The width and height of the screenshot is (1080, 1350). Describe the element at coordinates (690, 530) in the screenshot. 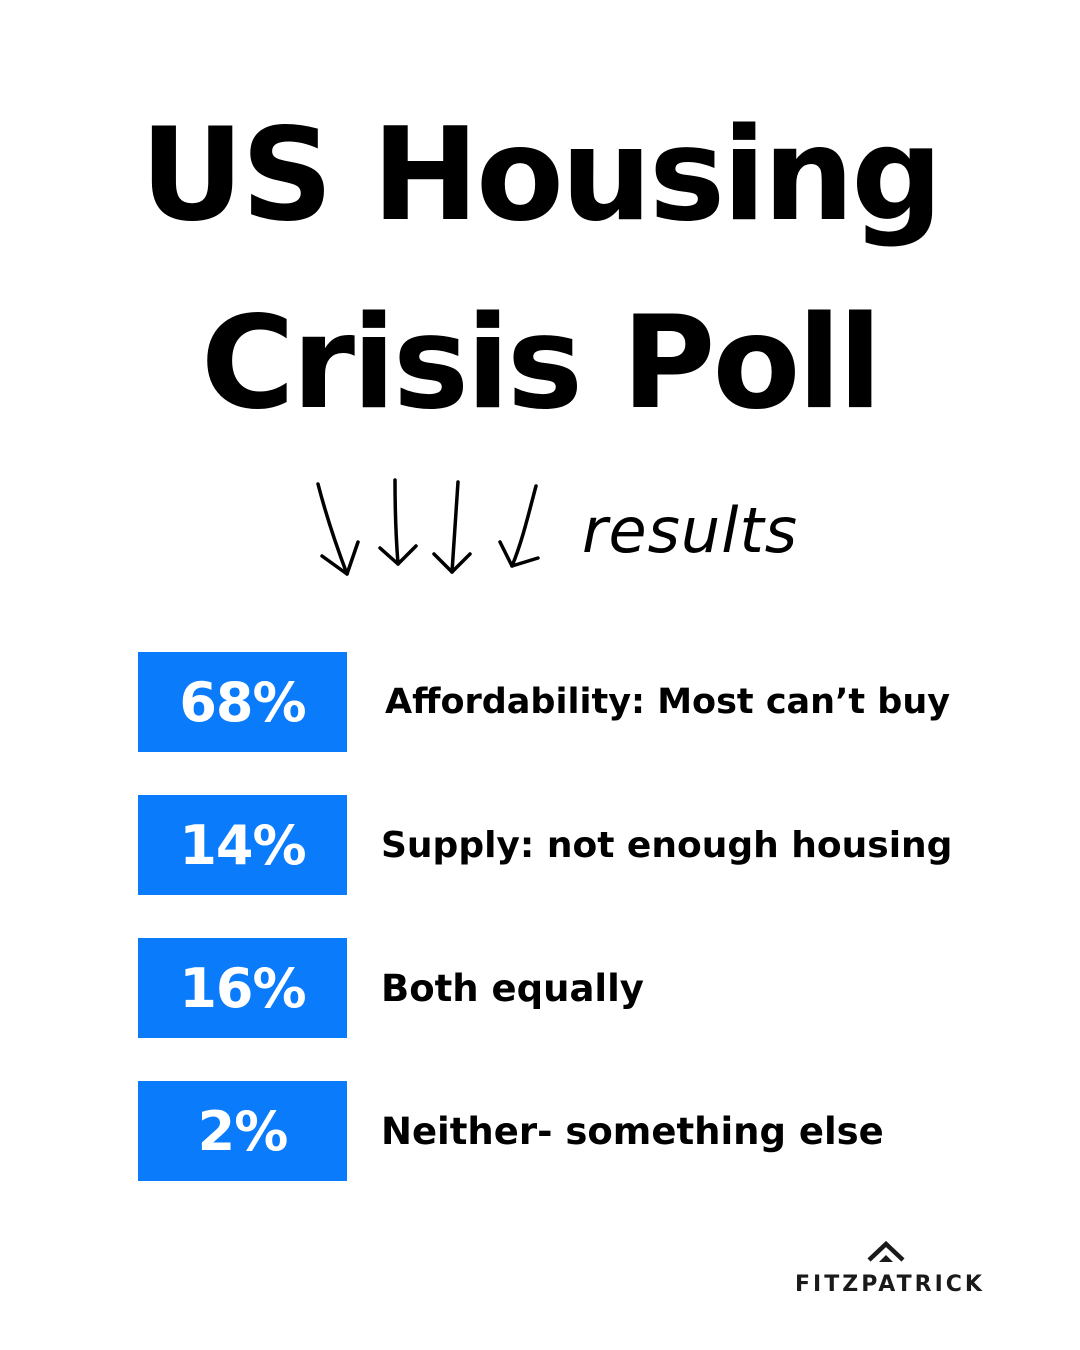

I see `results-subtitle: results` at that location.